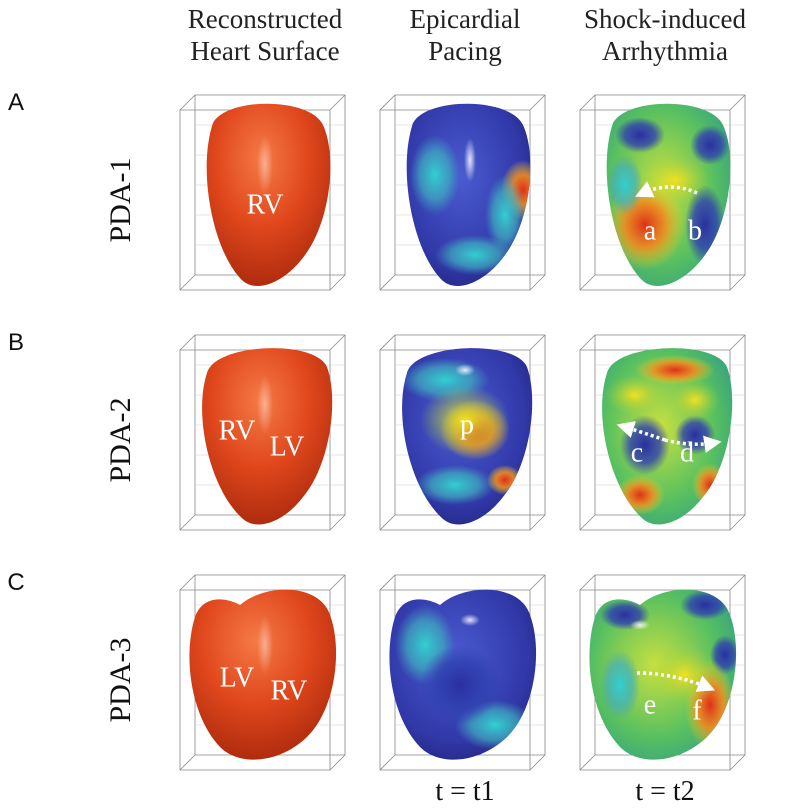 Image resolution: width=800 pixels, height=811 pixels. What do you see at coordinates (465, 51) in the screenshot?
I see `column-header: Pacing` at bounding box center [465, 51].